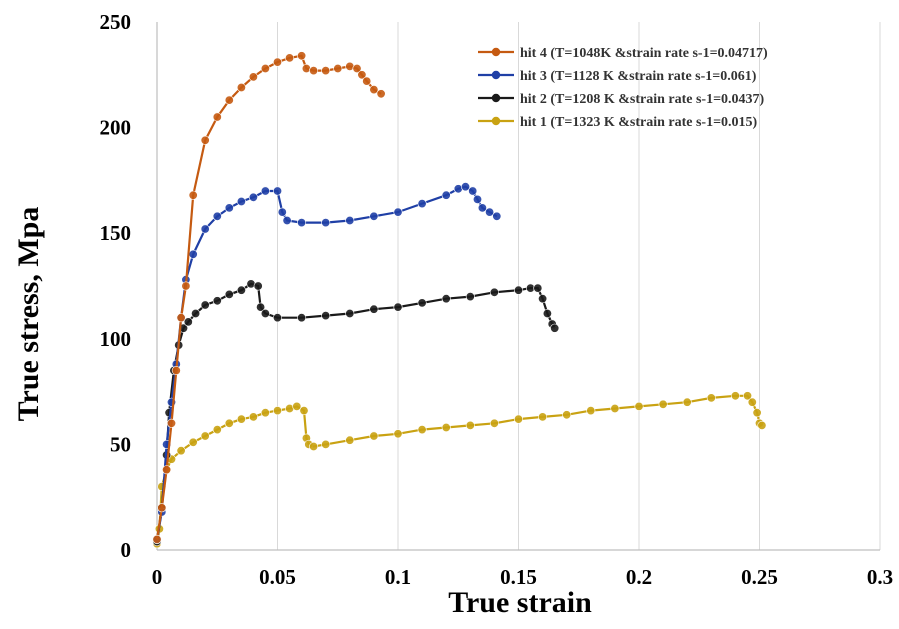 This screenshot has width=899, height=629. Describe the element at coordinates (644, 53) in the screenshot. I see `legend-label: hit 4 (T=1048K &strain rate s-1=0.04717)` at that location.